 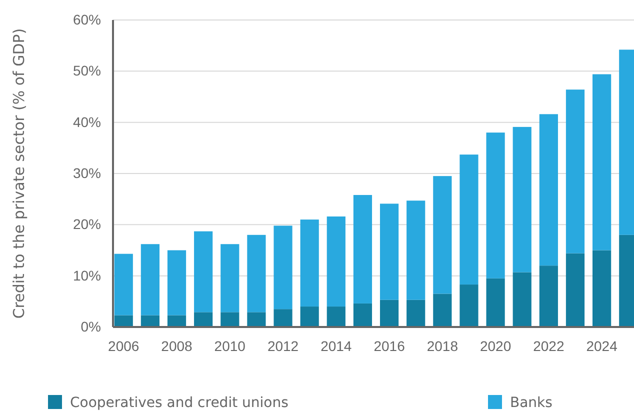 What do you see at coordinates (602, 346) in the screenshot?
I see `x-tick-label: 2024` at bounding box center [602, 346].